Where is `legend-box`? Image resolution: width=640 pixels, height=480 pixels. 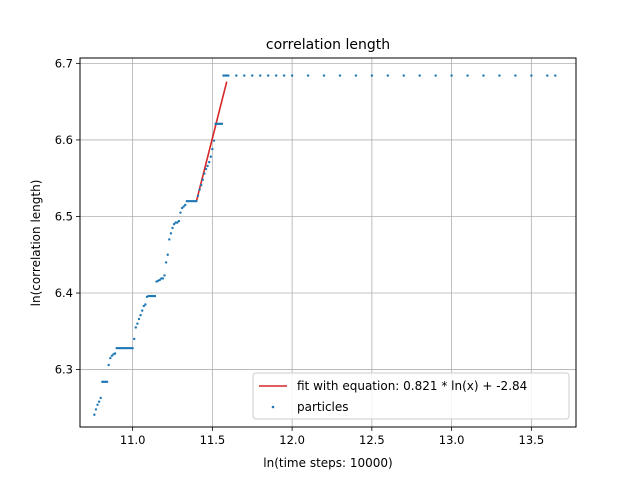 legend-box is located at coordinates (411, 396).